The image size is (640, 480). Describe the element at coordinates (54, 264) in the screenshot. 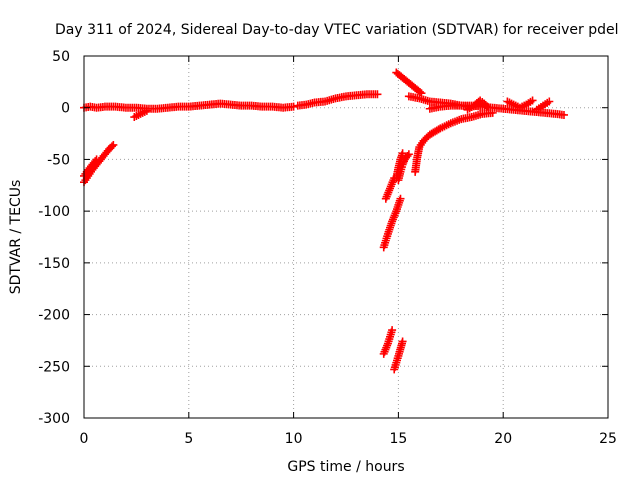

I see `y-tick-label: -150` at that location.